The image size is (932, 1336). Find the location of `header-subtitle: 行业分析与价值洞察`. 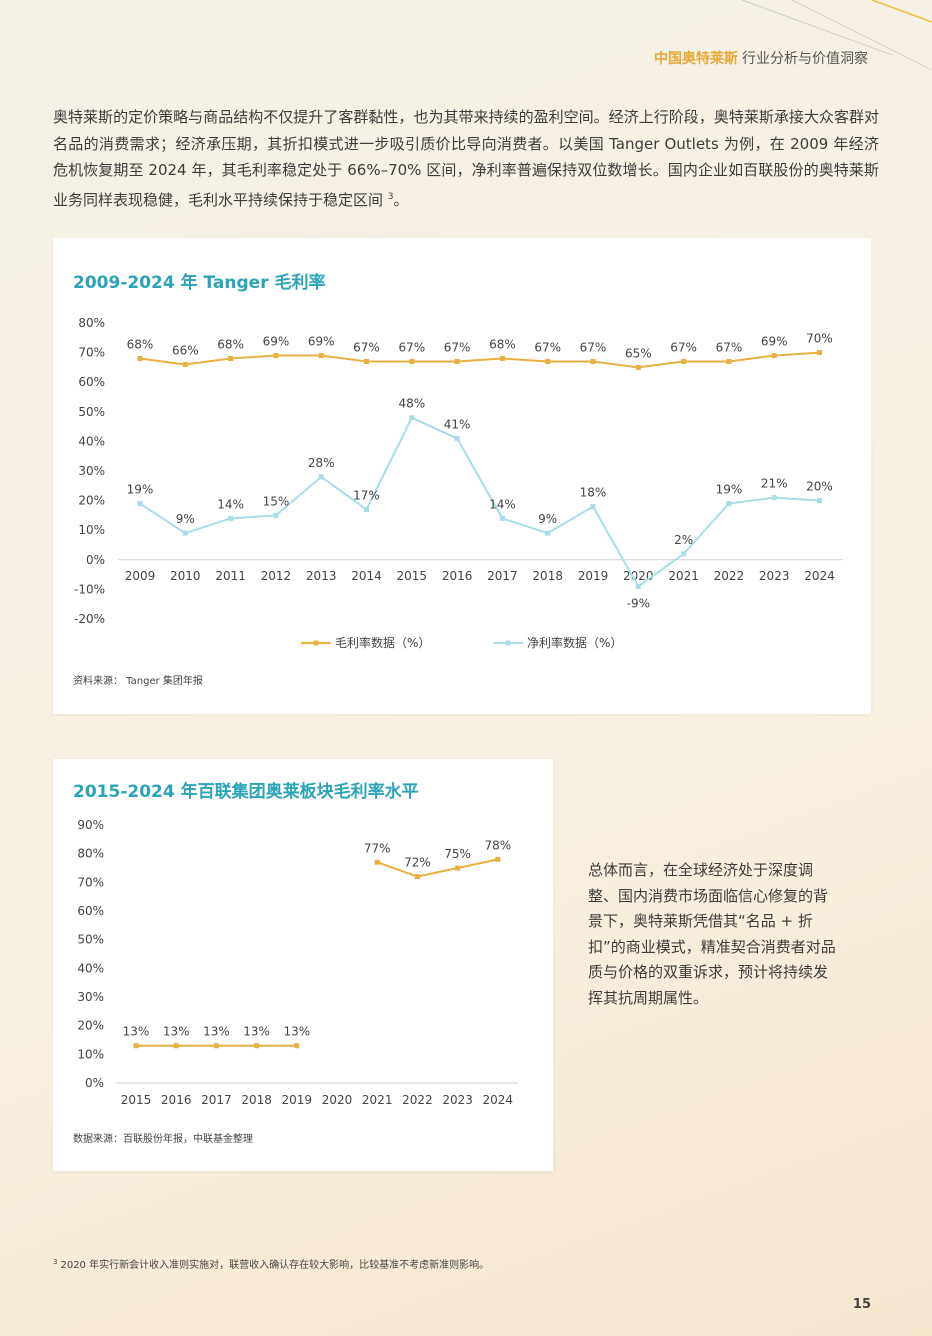

header-subtitle: 行业分析与价值洞察 is located at coordinates (805, 59).